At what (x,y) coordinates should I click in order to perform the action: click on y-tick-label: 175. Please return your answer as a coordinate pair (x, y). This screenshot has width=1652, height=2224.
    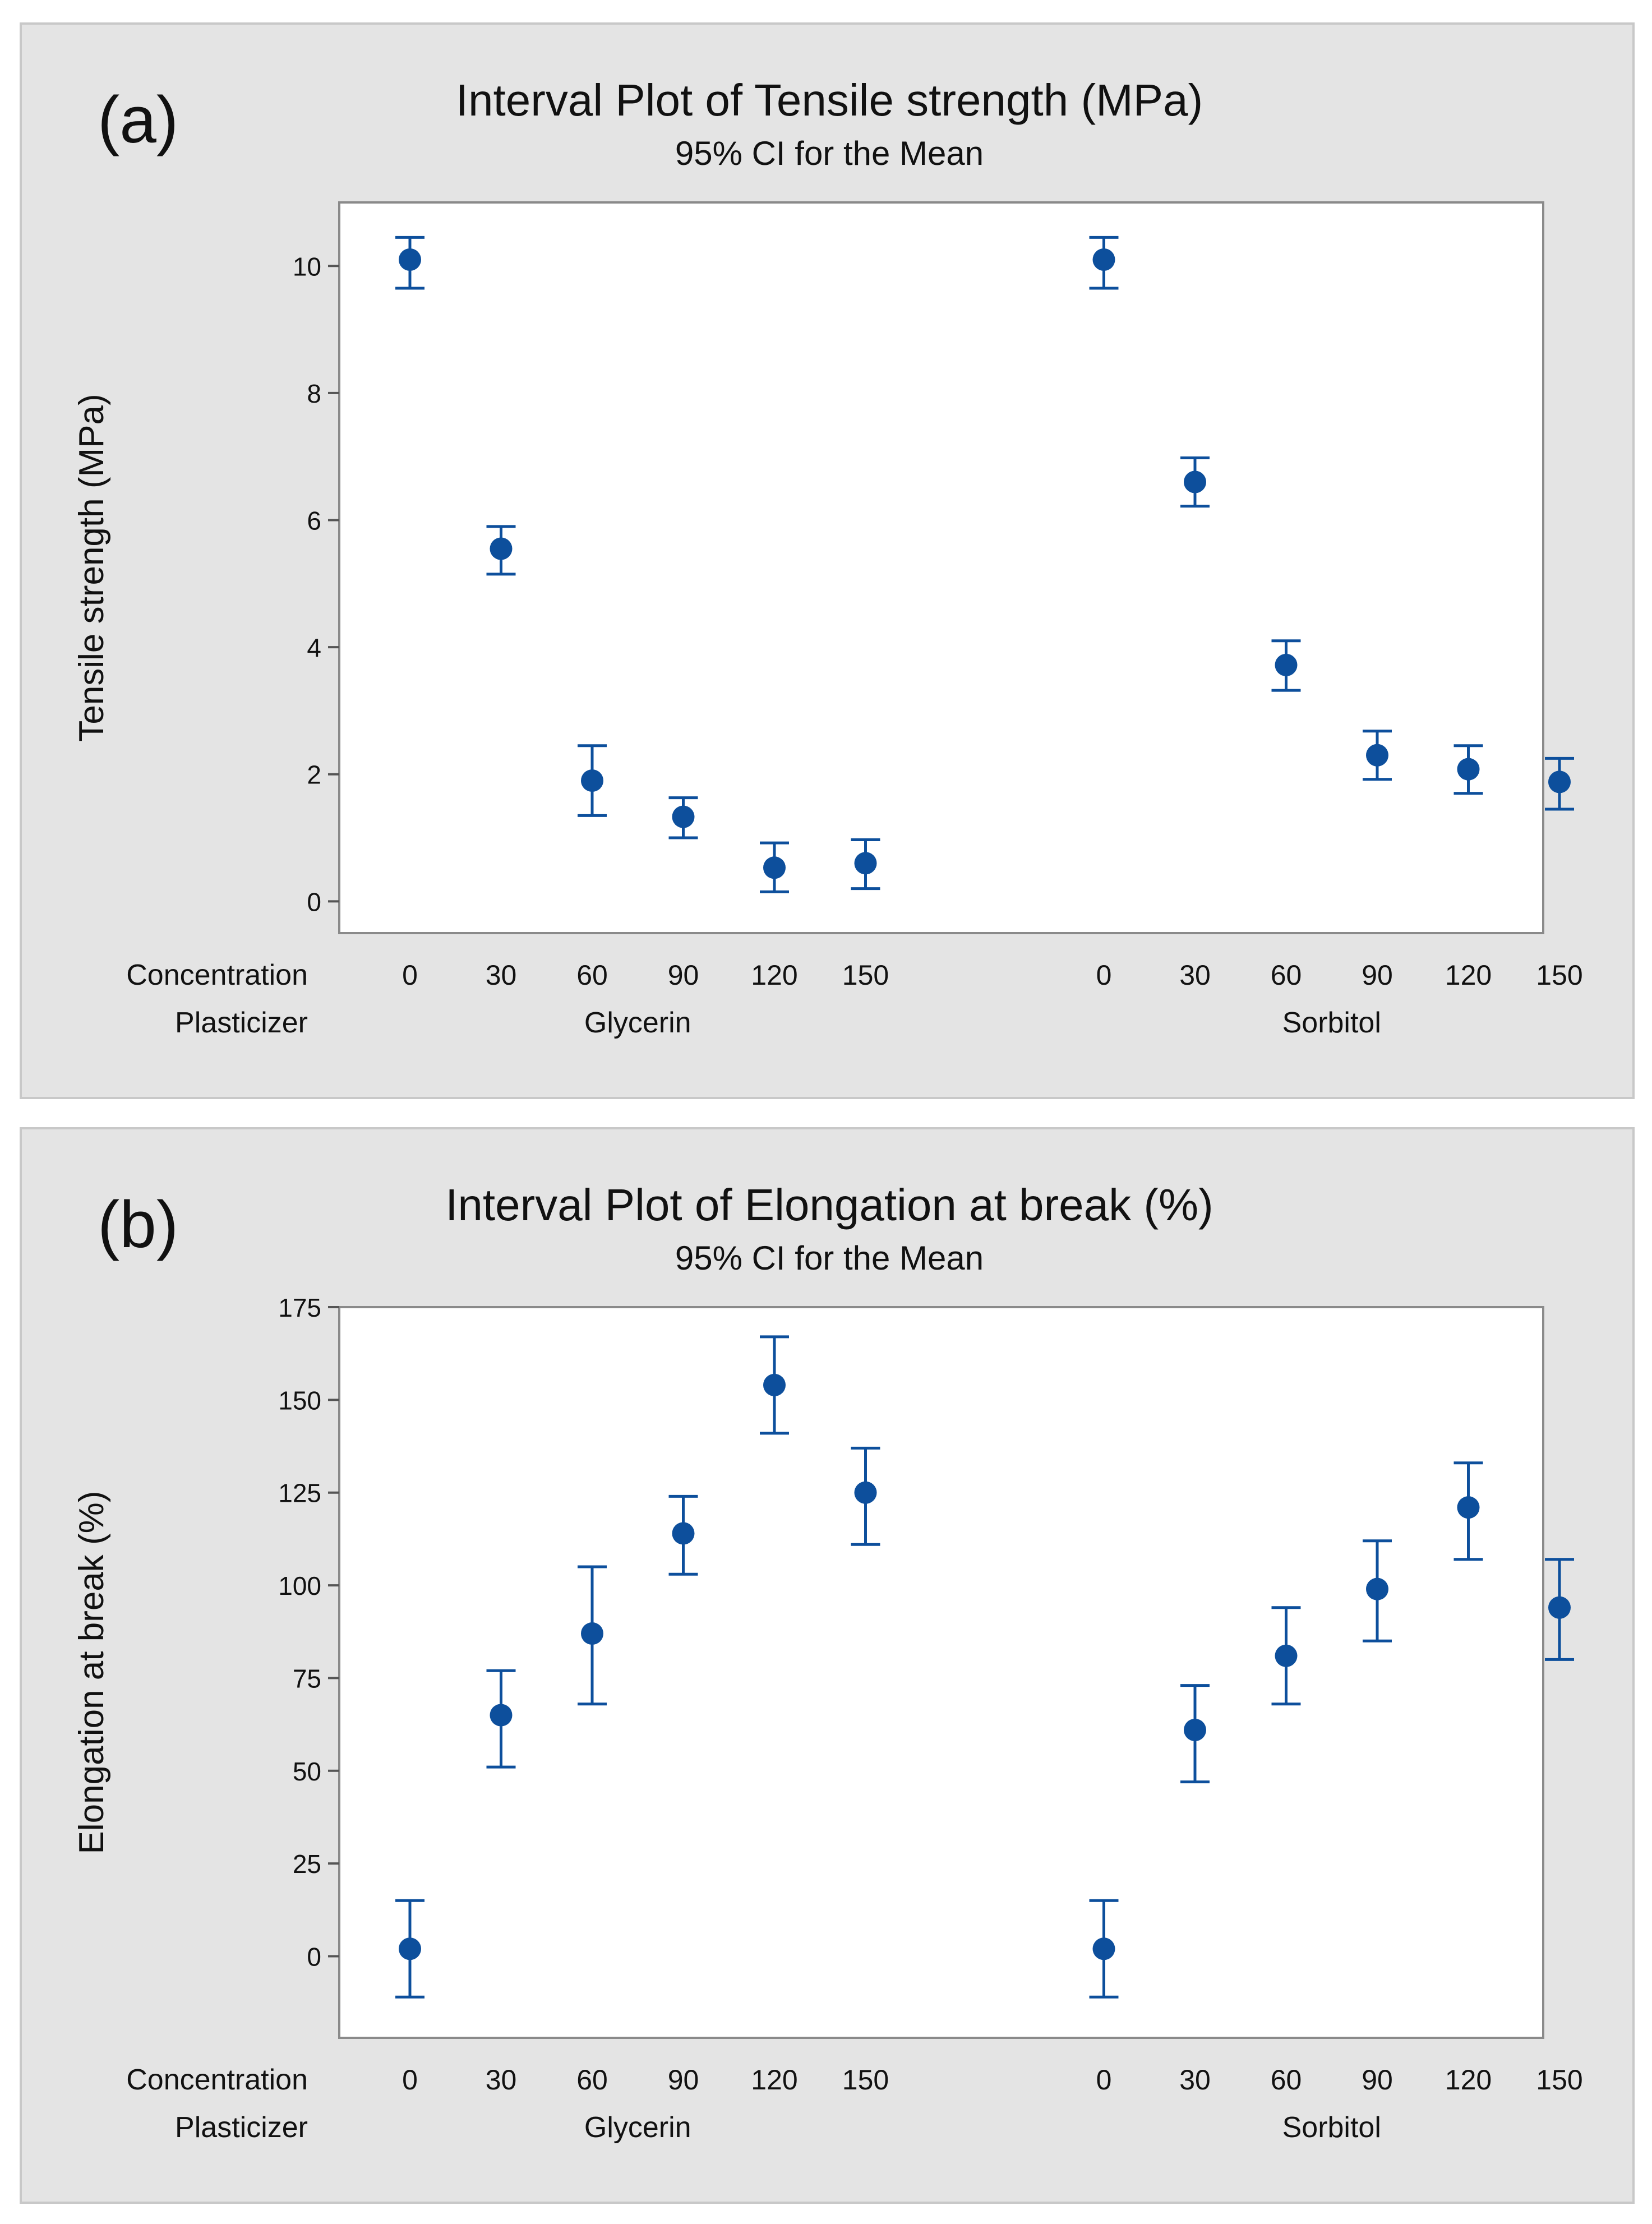
    Looking at the image, I should click on (299, 1308).